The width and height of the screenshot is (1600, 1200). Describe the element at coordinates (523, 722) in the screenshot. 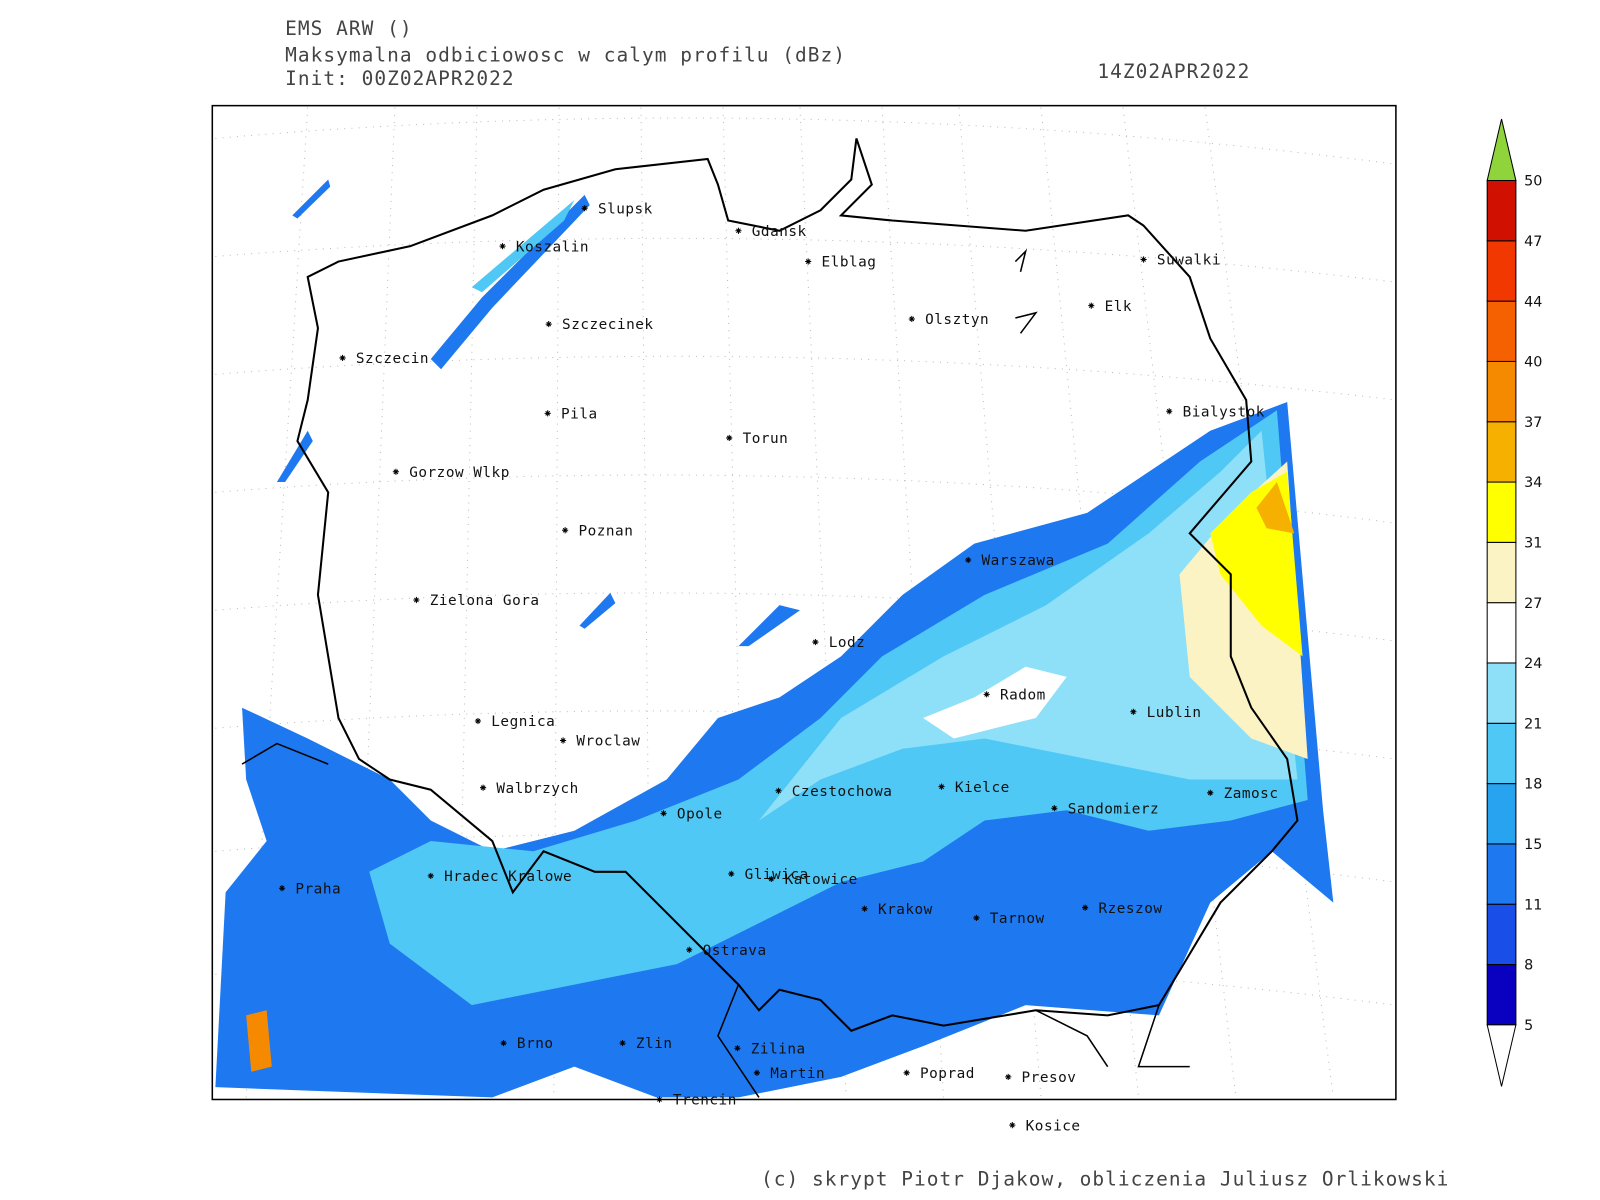

I see `city-label: Legnica` at that location.